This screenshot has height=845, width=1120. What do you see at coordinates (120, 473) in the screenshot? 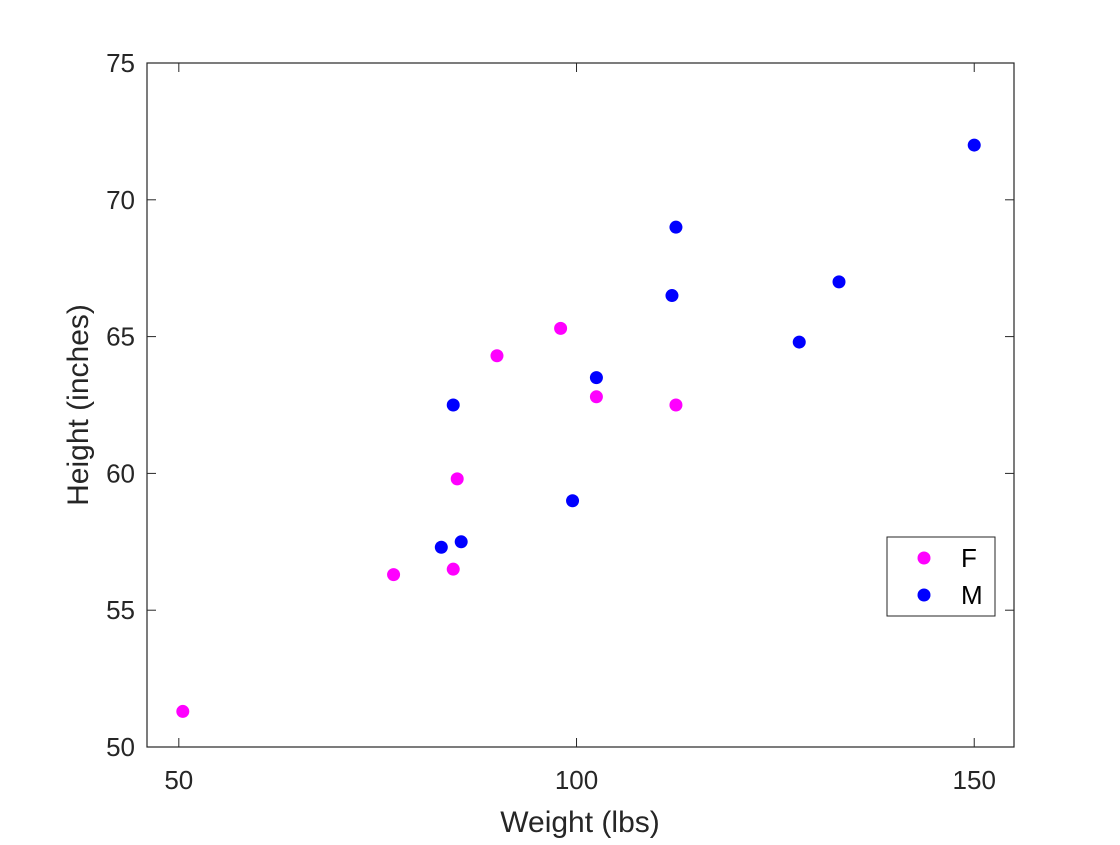
I see `y-tick-label: 60` at bounding box center [120, 473].